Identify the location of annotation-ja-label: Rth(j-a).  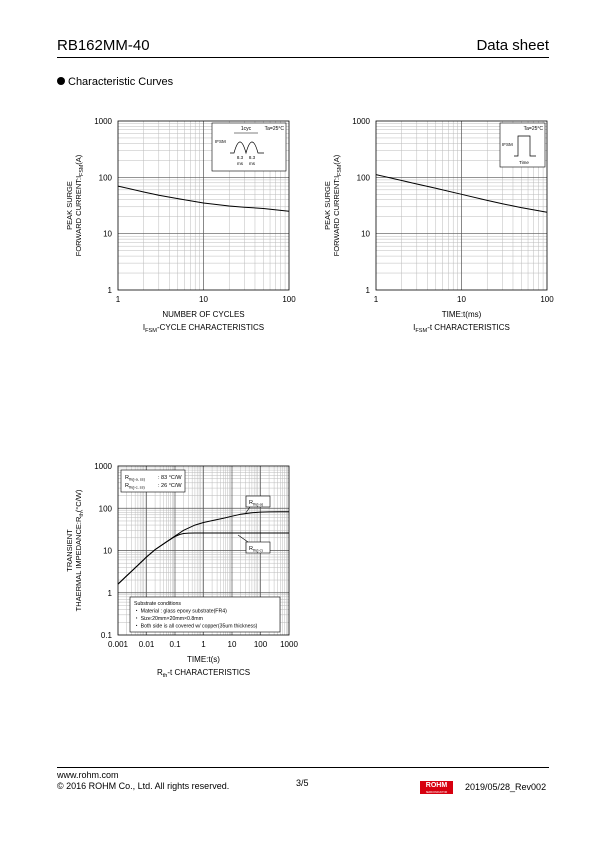
(256, 503).